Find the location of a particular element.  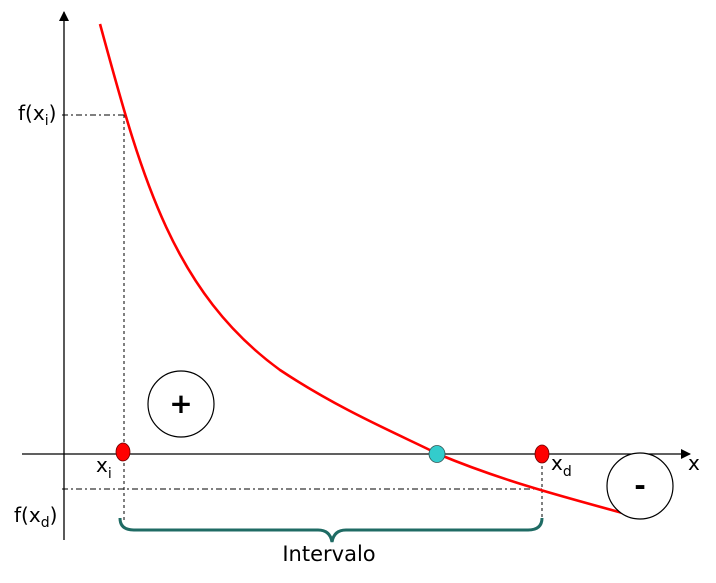

negative-sign: - is located at coordinates (640, 485).